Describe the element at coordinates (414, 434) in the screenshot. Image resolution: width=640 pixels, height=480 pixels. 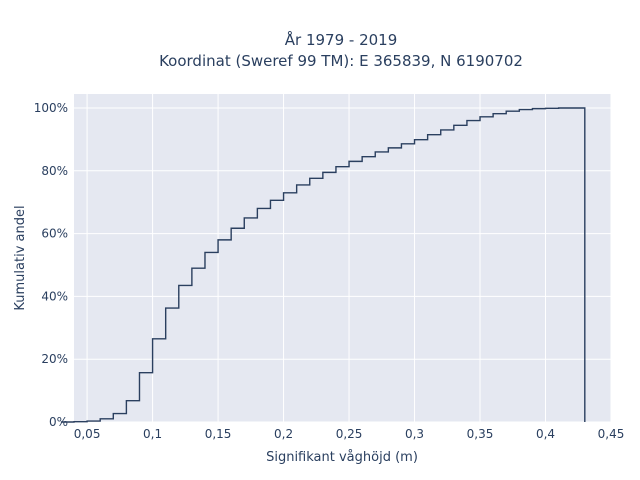
I see `x-tick-label: 0,3` at that location.